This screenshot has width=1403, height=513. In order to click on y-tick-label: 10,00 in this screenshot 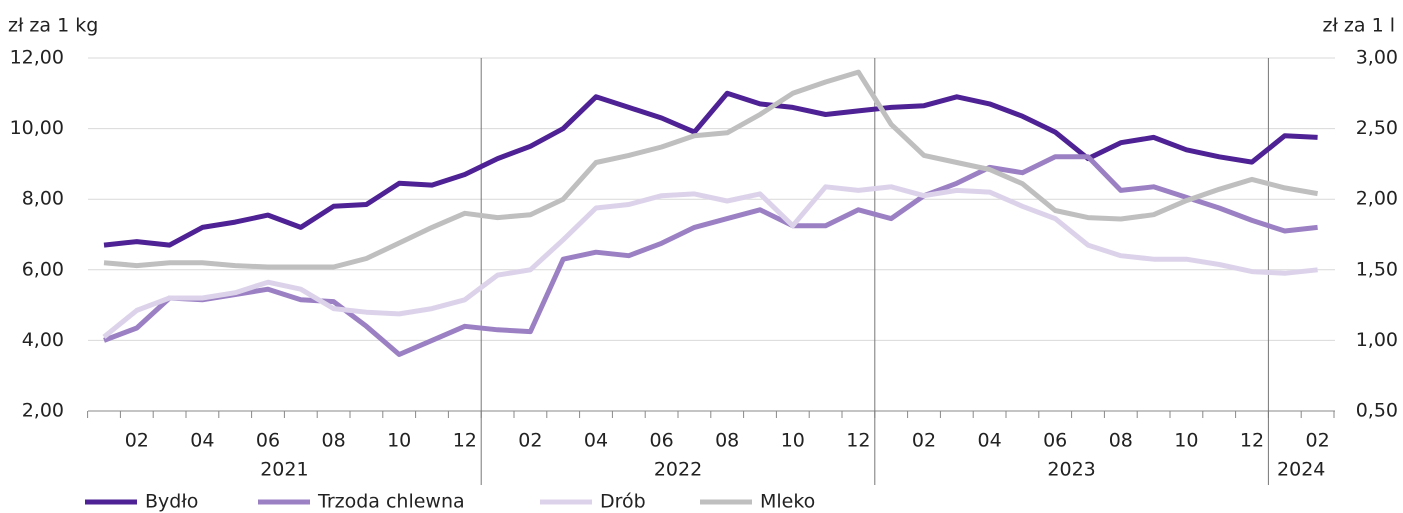, I will do `click(37, 128)`.